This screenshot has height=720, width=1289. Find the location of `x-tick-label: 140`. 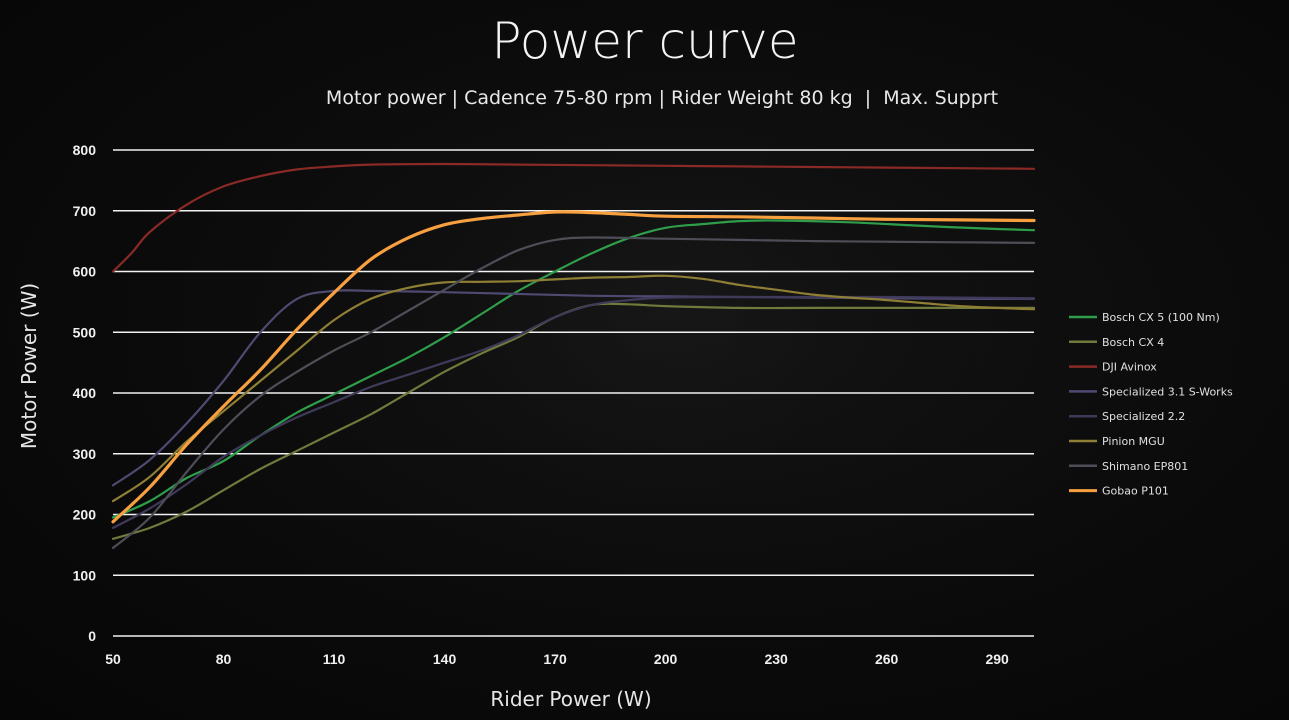

x-tick-label: 140 is located at coordinates (445, 659).